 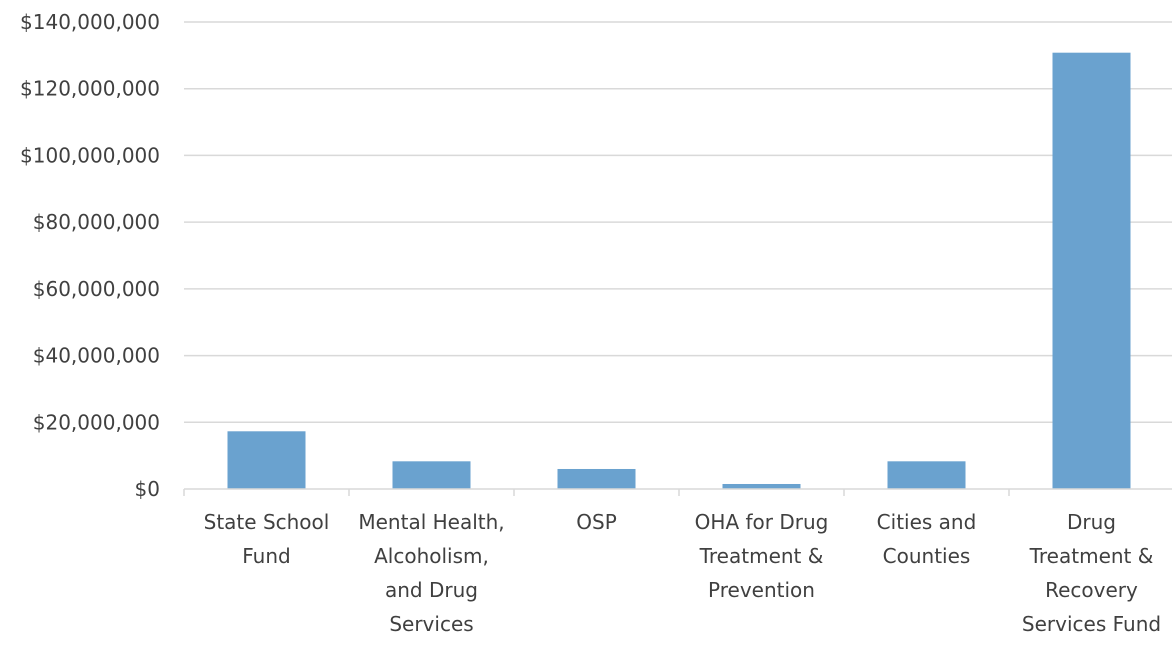 I want to click on x-category-label-line: Prevention, so click(x=761, y=590).